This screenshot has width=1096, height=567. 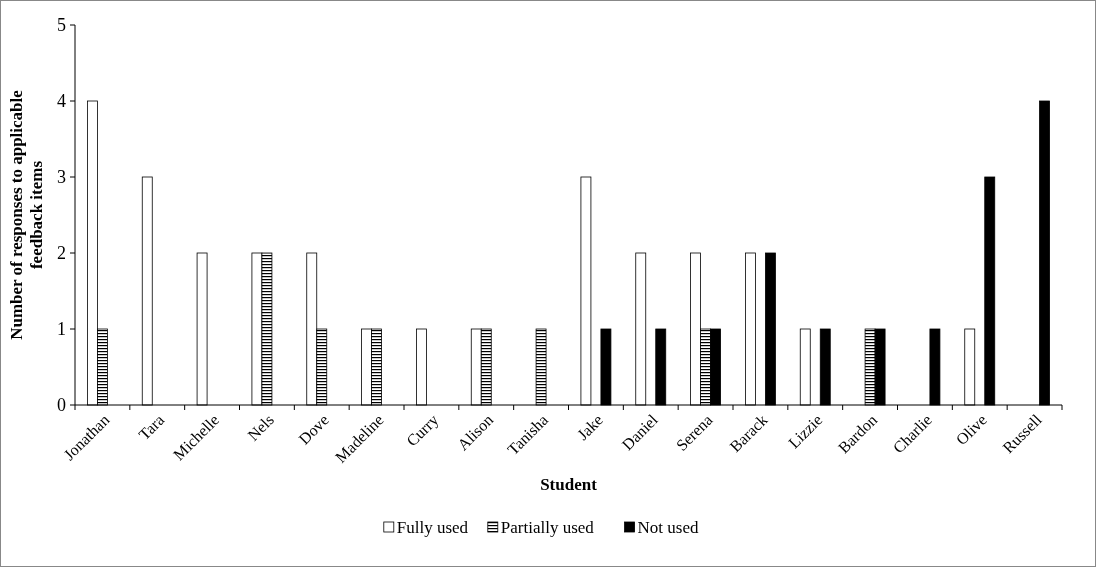 What do you see at coordinates (432, 527) in the screenshot?
I see `legend-label: Fully used` at bounding box center [432, 527].